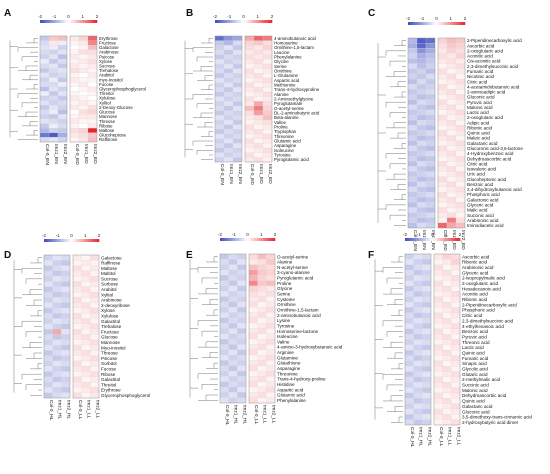  Describe the element at coordinates (494, 40) in the screenshot. I see `row-label: 2-Piperidinecarboxylic acid` at that location.